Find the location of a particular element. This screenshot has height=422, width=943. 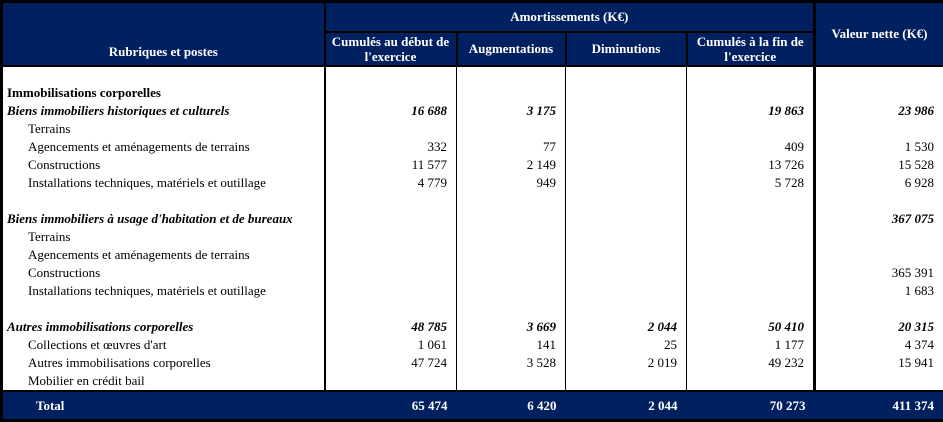

table-row: Mobilier en crédit bail is located at coordinates (472, 381).